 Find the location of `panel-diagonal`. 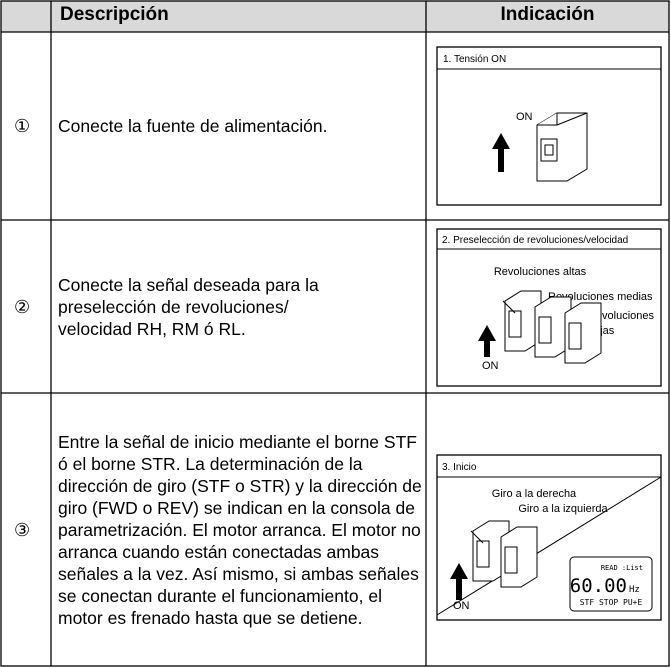

panel-diagonal is located at coordinates (549, 546).